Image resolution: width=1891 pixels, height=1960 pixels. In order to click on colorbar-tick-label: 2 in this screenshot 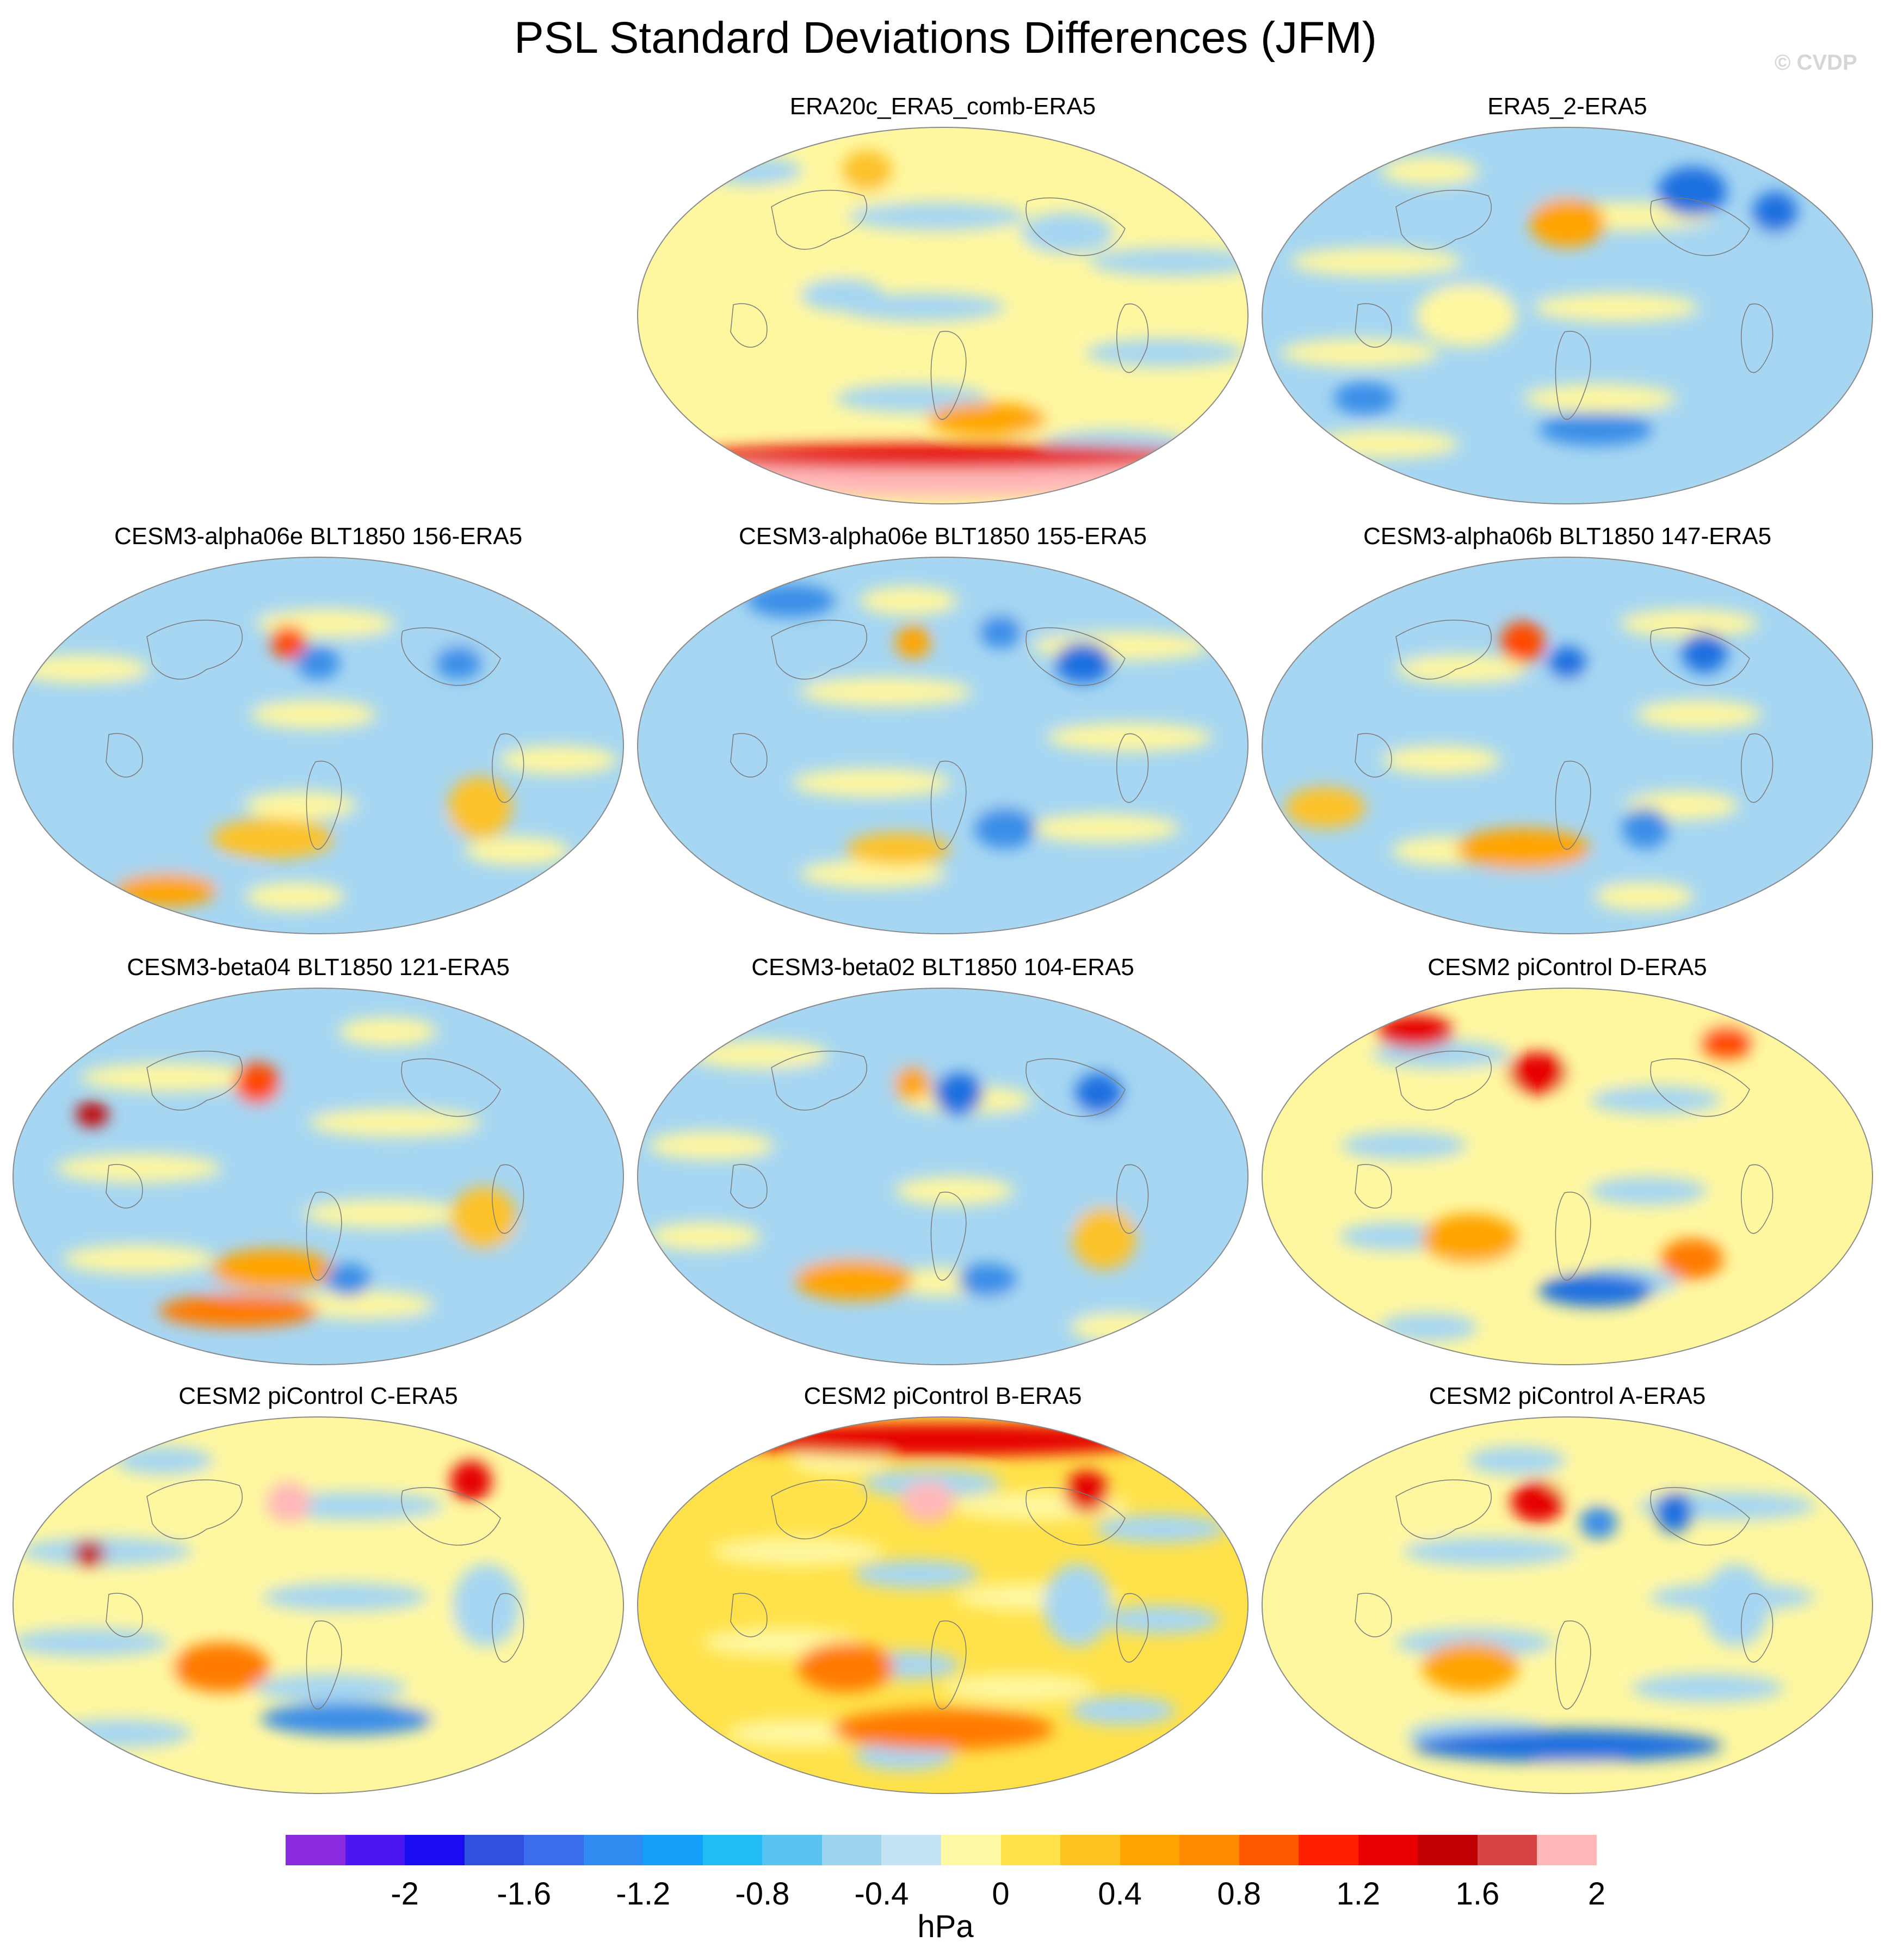, I will do `click(1596, 1894)`.